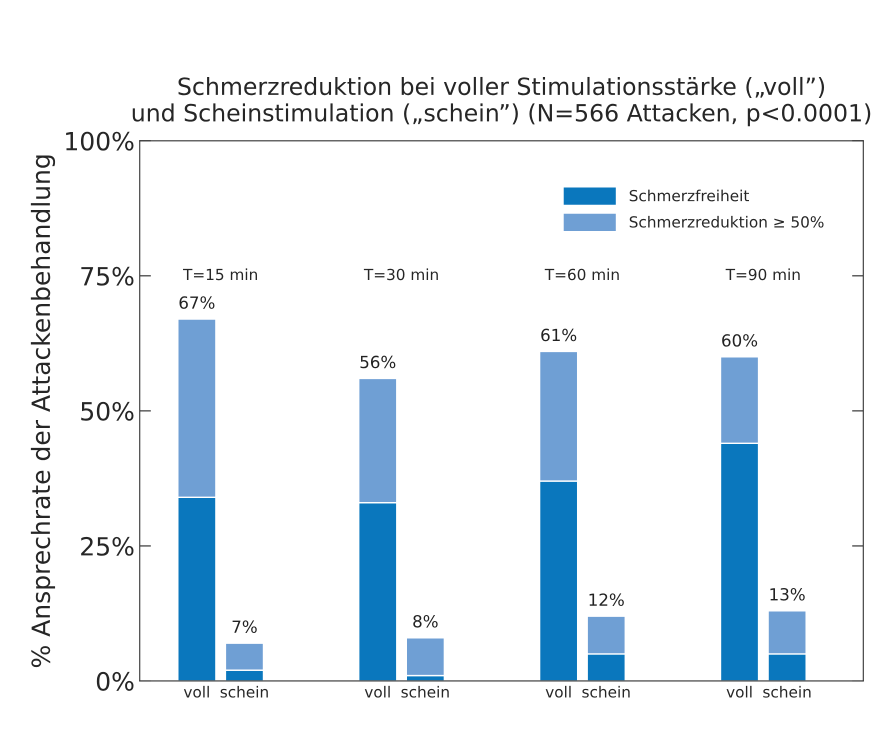 The height and width of the screenshot is (737, 890). What do you see at coordinates (401, 274) in the screenshot?
I see `annotation: T=30 min` at bounding box center [401, 274].